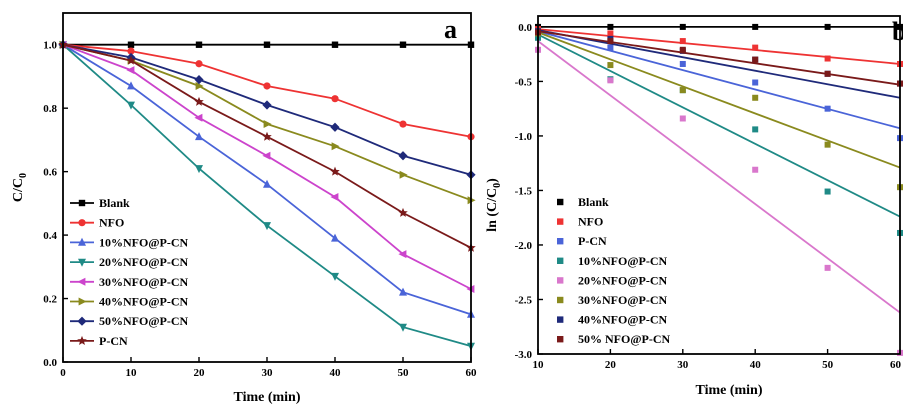 This screenshot has width=903, height=405. What do you see at coordinates (719, 58) in the screenshot?
I see `series-50-nfo-p-cn` at bounding box center [719, 58].